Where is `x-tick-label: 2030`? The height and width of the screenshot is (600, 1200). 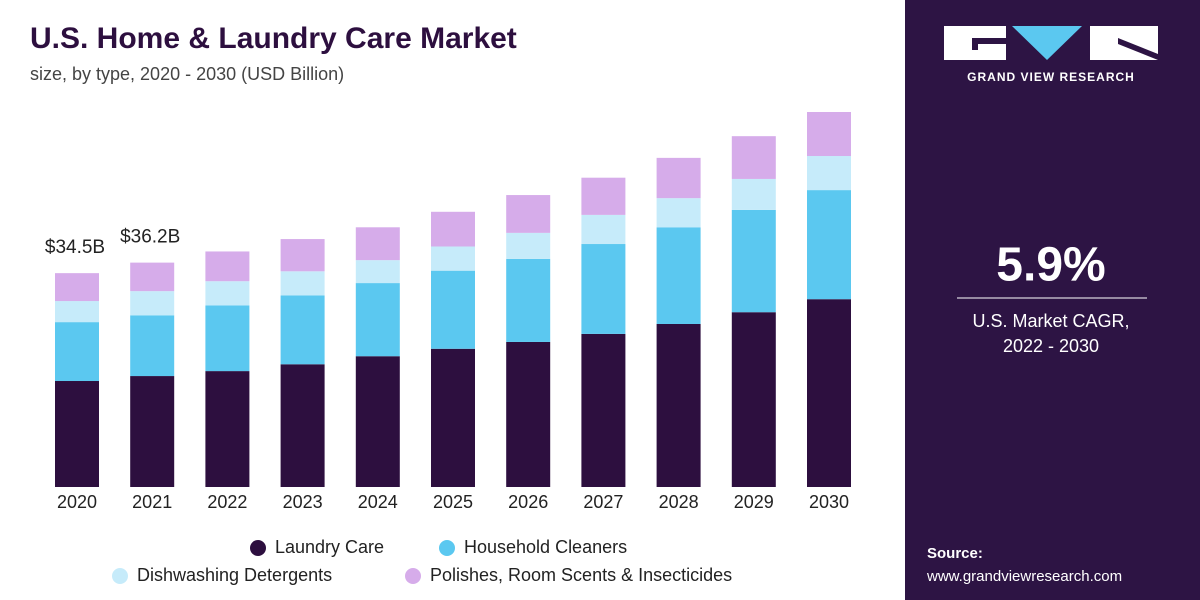
x-tick-label: 2030 is located at coordinates (829, 502).